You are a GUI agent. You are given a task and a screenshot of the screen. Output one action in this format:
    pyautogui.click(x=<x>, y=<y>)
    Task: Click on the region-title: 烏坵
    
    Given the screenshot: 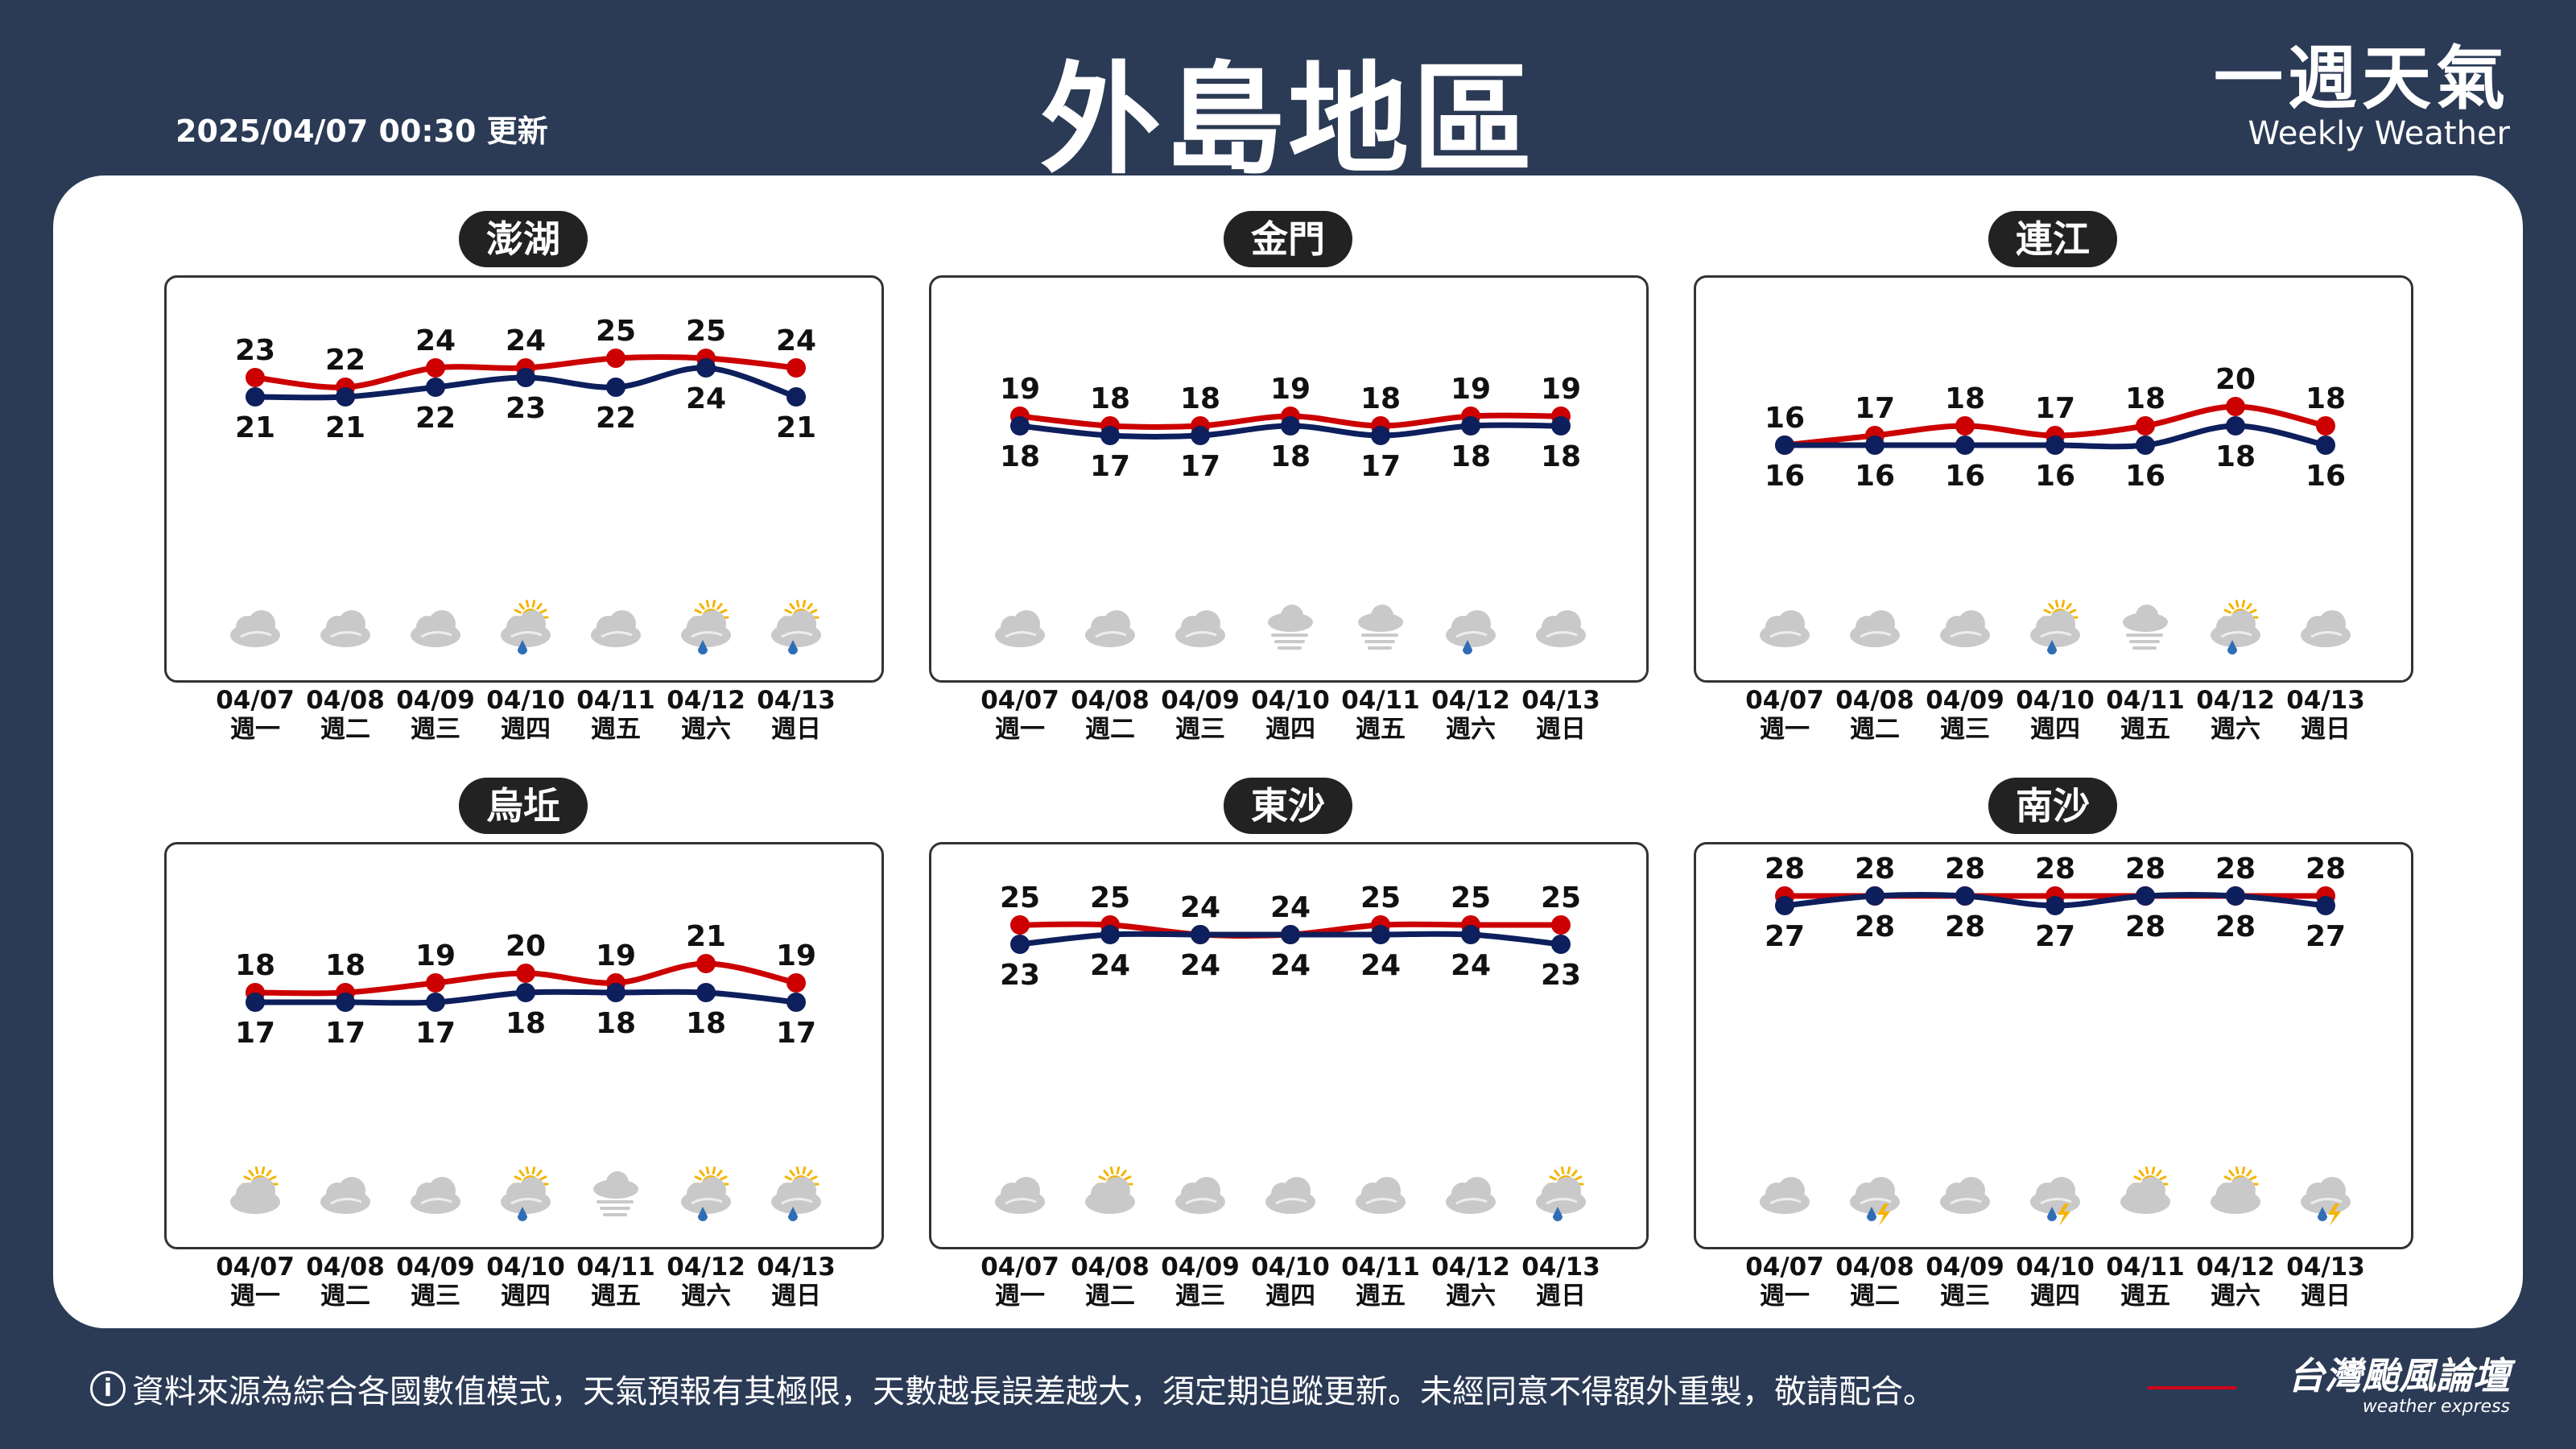 What is the action you would take?
    pyautogui.click(x=523, y=806)
    